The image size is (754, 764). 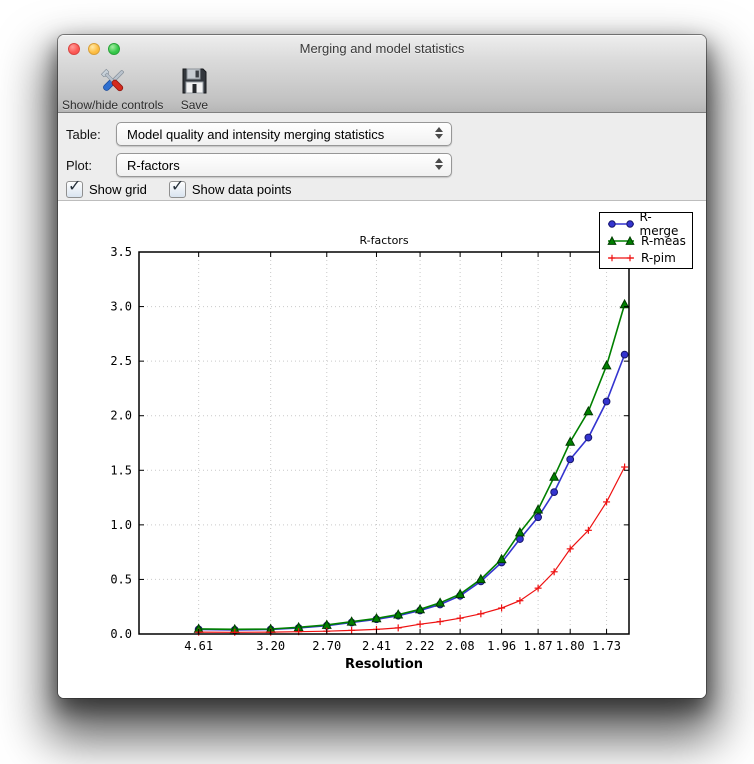 I want to click on legend-label: R-pim, so click(x=658, y=257).